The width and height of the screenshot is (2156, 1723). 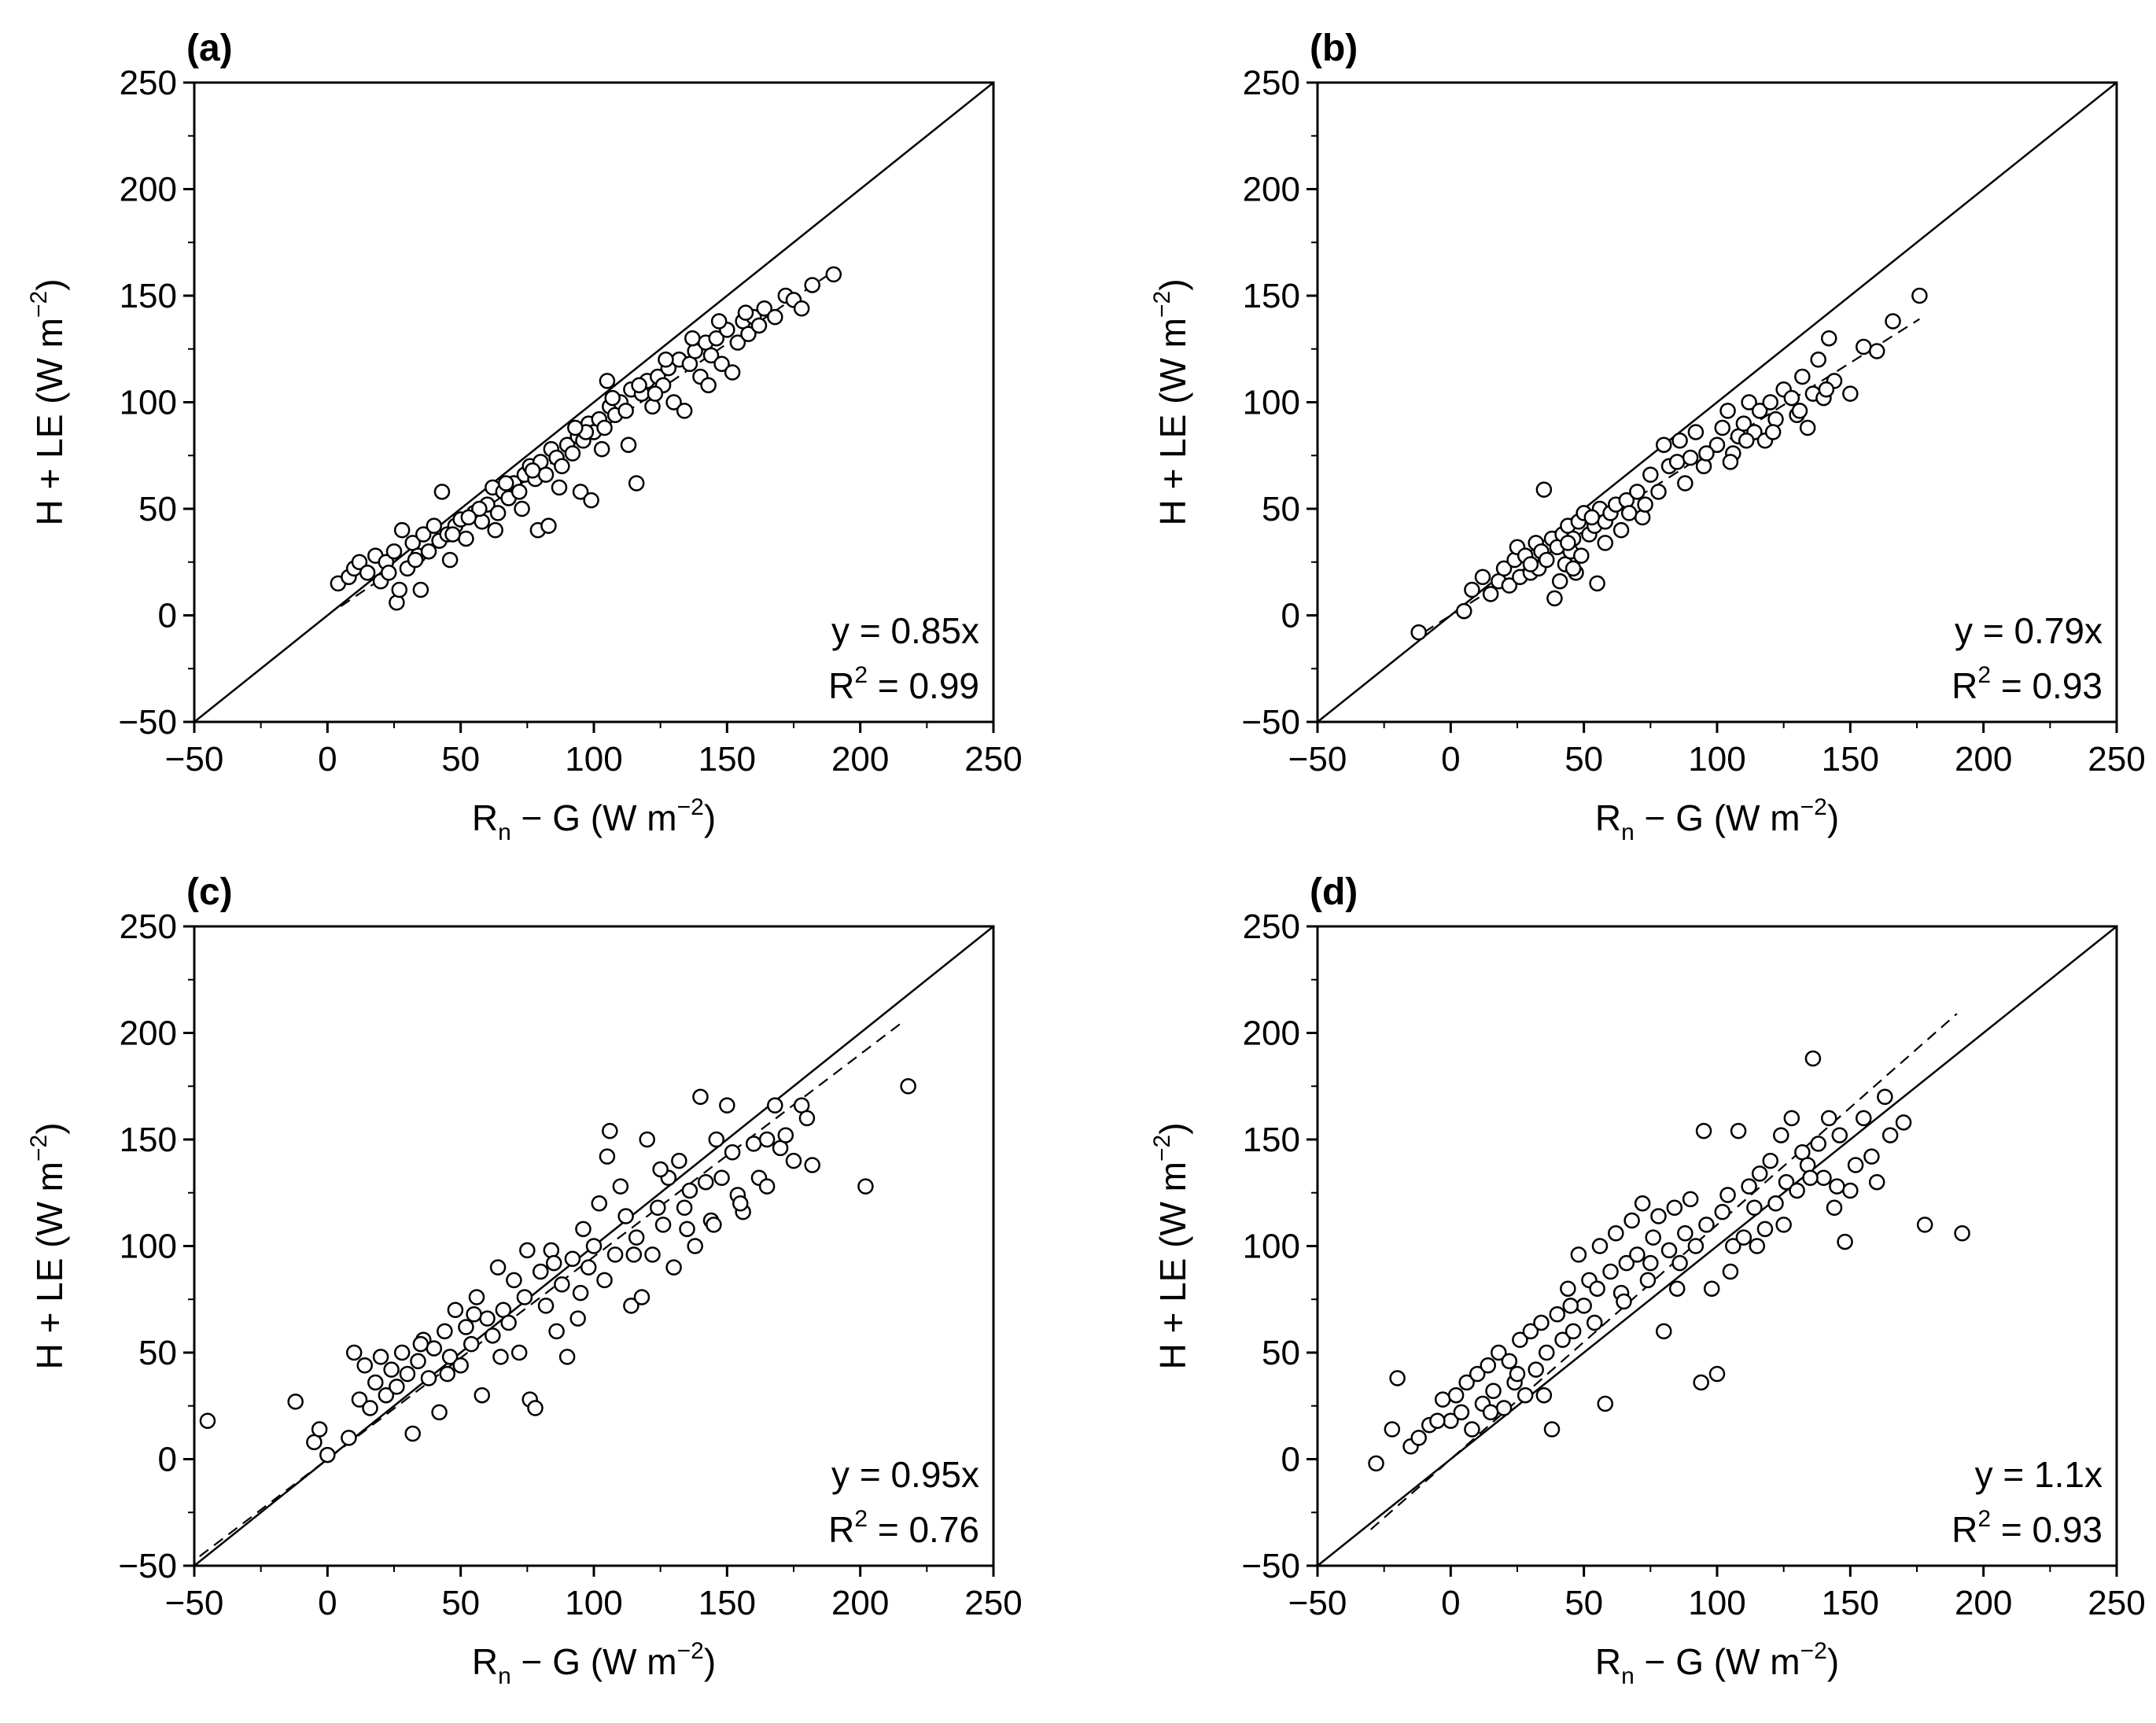 I want to click on y-axis-title: H + LE (W m−2), so click(x=1171, y=401).